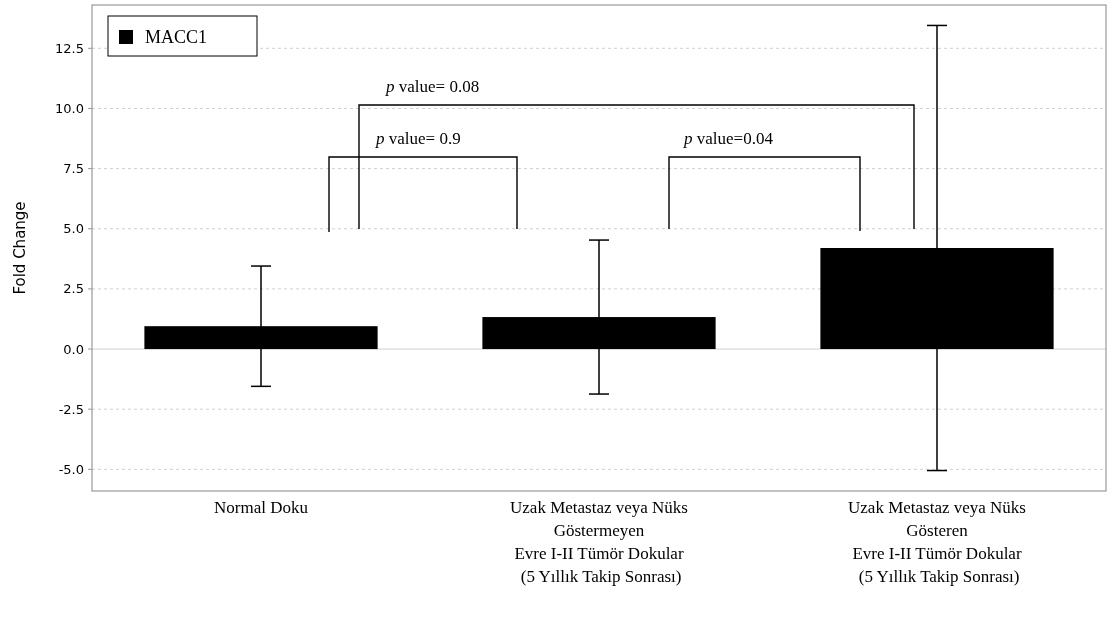 The width and height of the screenshot is (1110, 626). What do you see at coordinates (73, 229) in the screenshot?
I see `y-tick-label: 5.0` at bounding box center [73, 229].